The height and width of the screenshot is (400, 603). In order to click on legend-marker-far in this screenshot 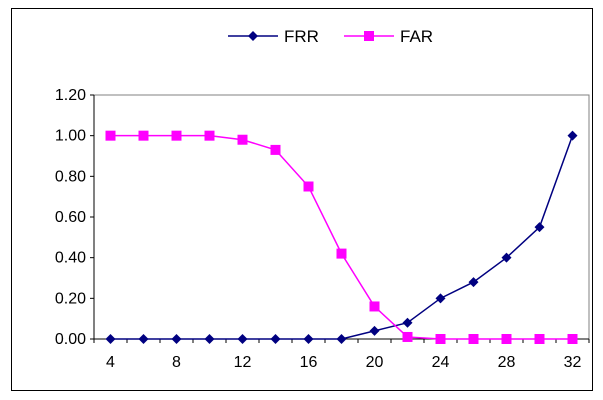, I will do `click(369, 36)`.